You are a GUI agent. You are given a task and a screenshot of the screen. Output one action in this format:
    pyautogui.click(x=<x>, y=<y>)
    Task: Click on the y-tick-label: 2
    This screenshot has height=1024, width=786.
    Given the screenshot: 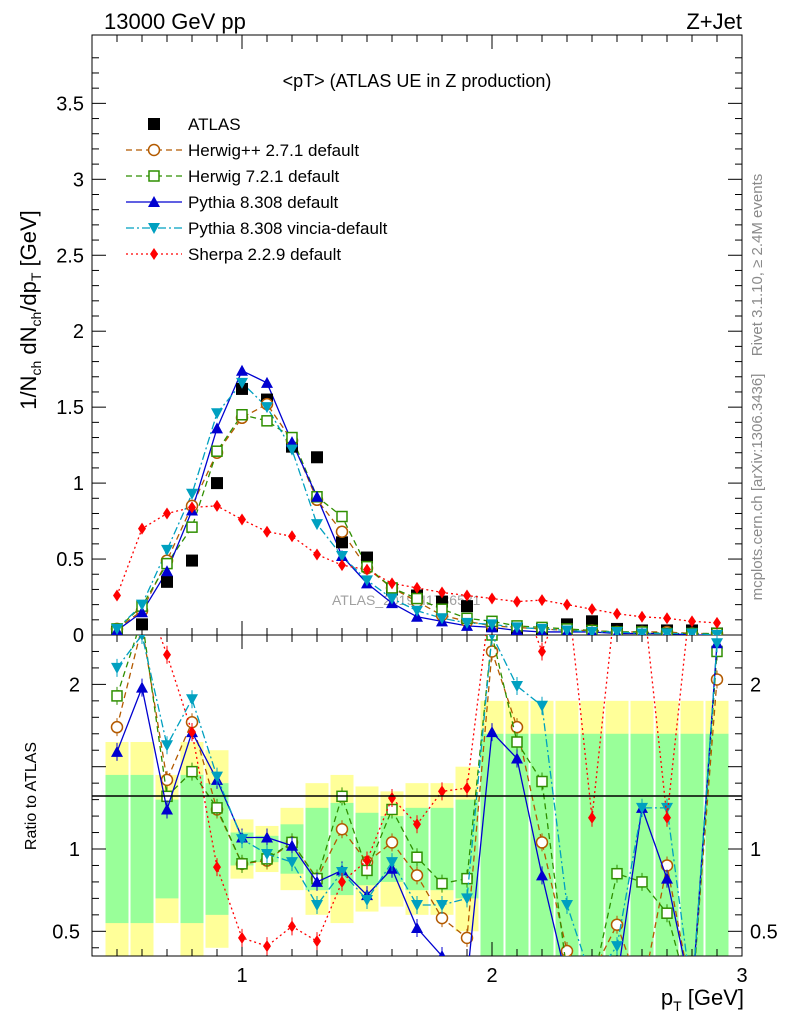 What is the action you would take?
    pyautogui.click(x=78, y=332)
    